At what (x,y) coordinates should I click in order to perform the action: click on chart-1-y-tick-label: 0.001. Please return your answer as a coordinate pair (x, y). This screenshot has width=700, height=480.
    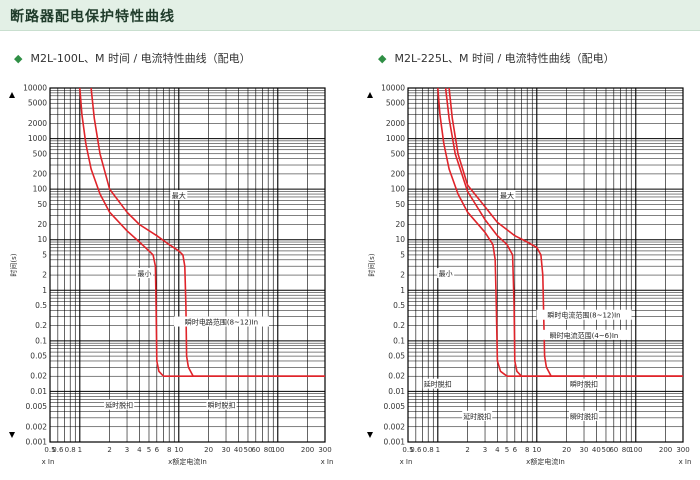
    Looking at the image, I should click on (37, 442).